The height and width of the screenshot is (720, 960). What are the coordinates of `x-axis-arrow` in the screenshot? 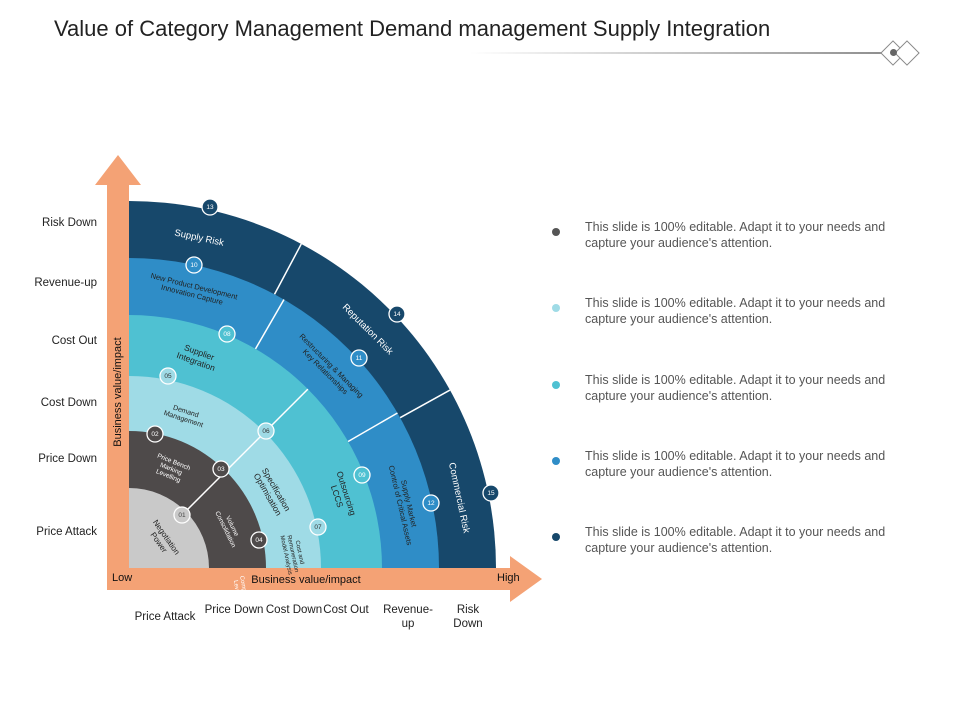 It's located at (324, 579).